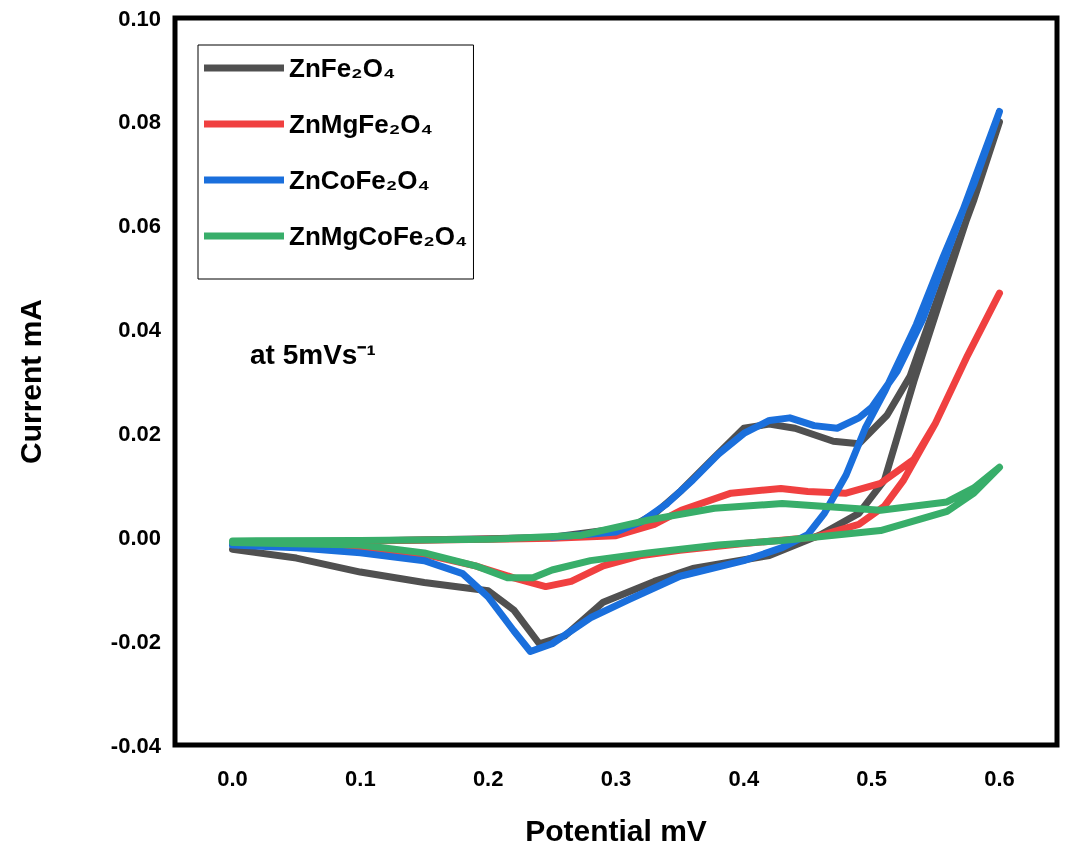 This screenshot has width=1065, height=852. Describe the element at coordinates (616, 830) in the screenshot. I see `x-axis-title: Potential mV` at that location.